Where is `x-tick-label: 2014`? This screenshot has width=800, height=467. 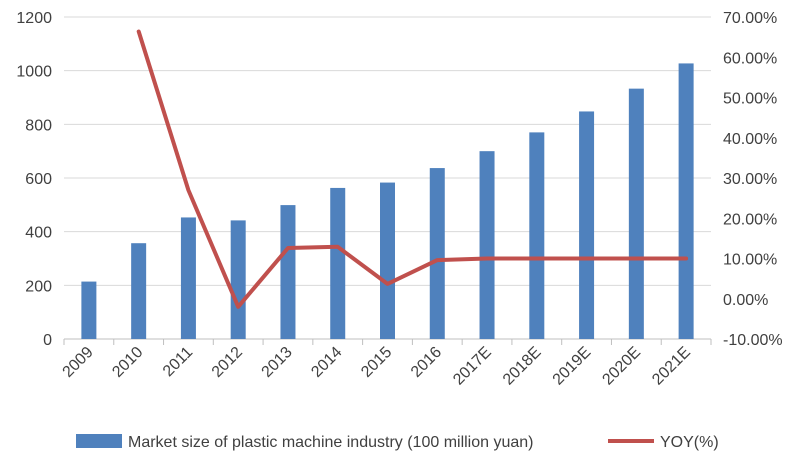 x-tick-label: 2014 is located at coordinates (326, 362).